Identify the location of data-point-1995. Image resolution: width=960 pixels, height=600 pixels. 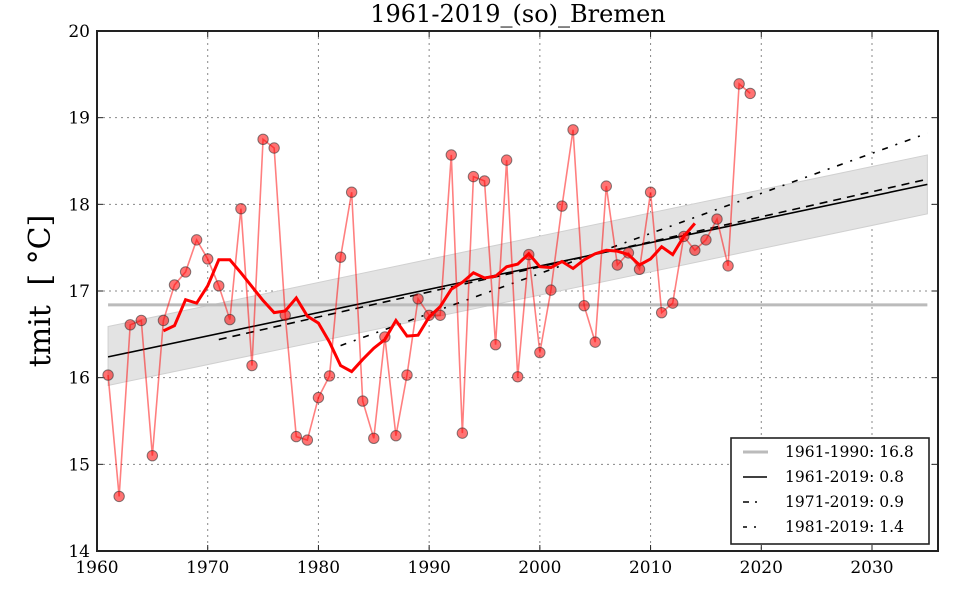
(484, 181).